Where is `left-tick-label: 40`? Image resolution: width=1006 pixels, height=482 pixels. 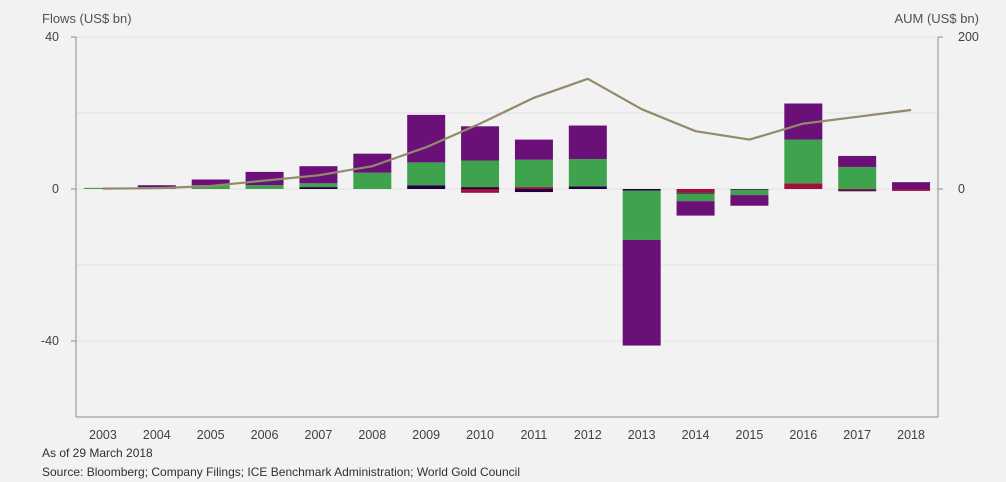 left-tick-label: 40 is located at coordinates (52, 37).